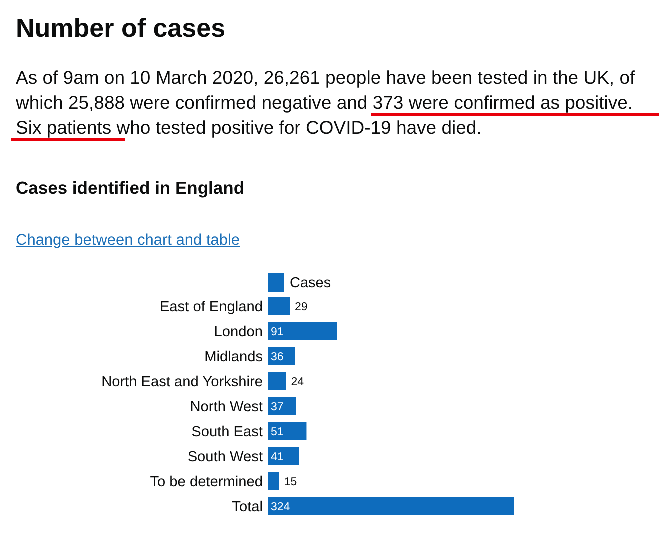 The height and width of the screenshot is (548, 671). I want to click on chart-subtitle: As of 9am on 10 March 2020, 26,261 people have been tested in the UK, of which 25,888 were confirmed negative and 373 were confirmed as positive. Six patients who tested positive for COVID-19 have died., so click(326, 102).